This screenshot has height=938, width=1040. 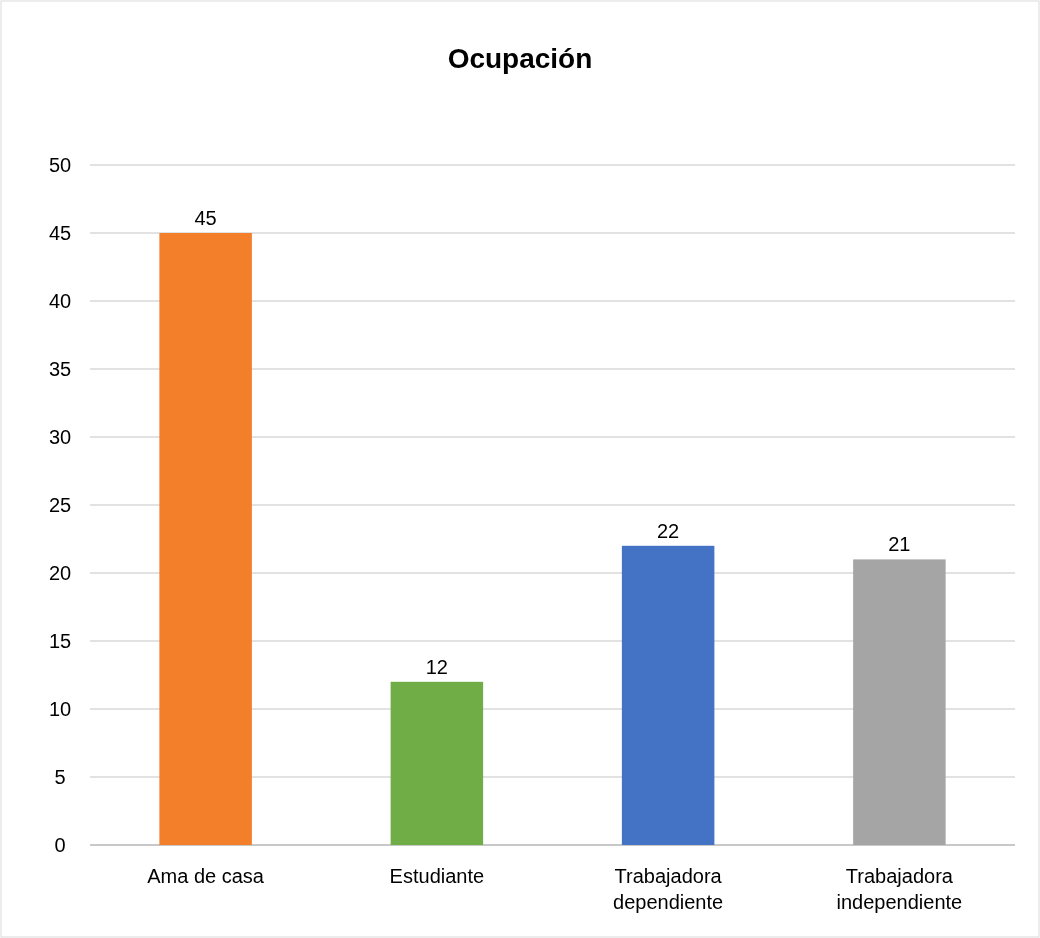 What do you see at coordinates (60, 505) in the screenshot?
I see `y-tick-label: 25` at bounding box center [60, 505].